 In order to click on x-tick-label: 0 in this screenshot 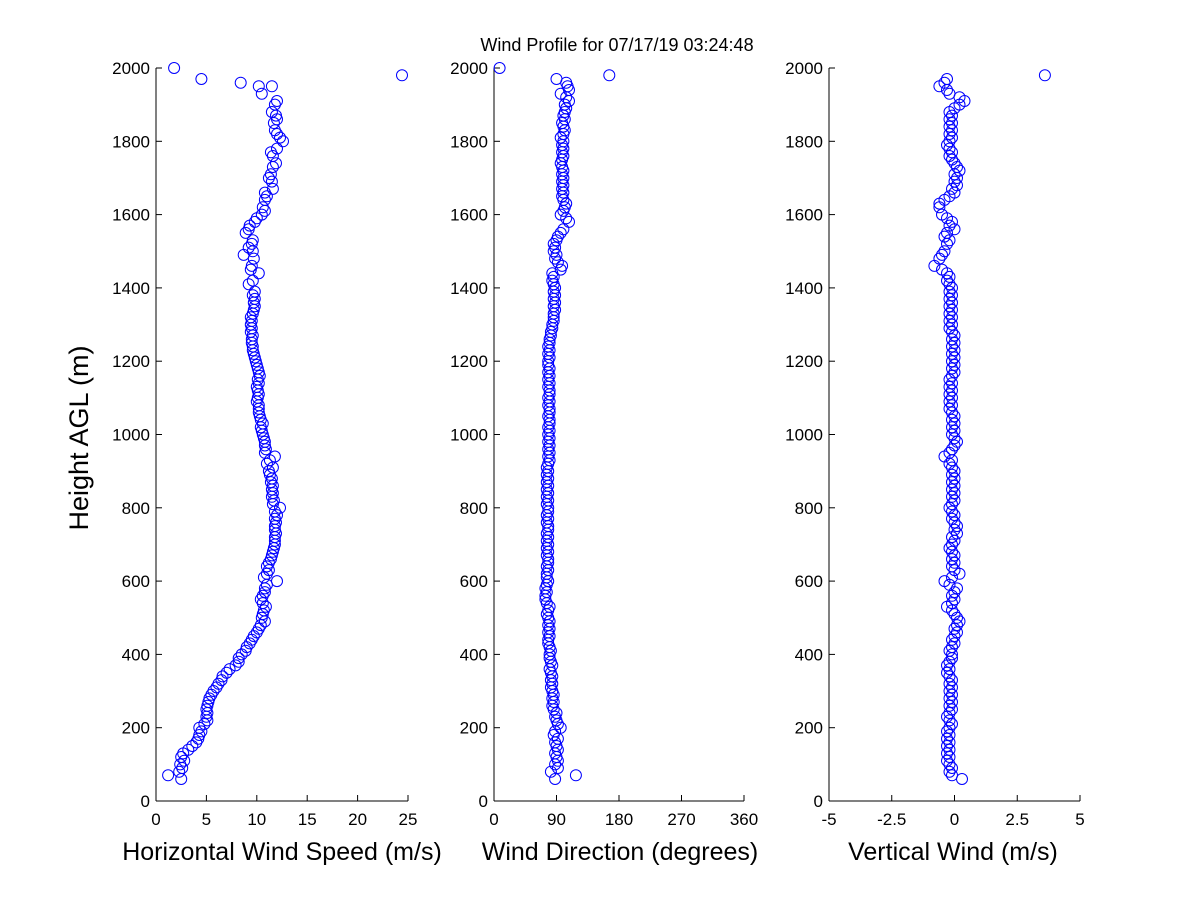, I will do `click(155, 819)`.